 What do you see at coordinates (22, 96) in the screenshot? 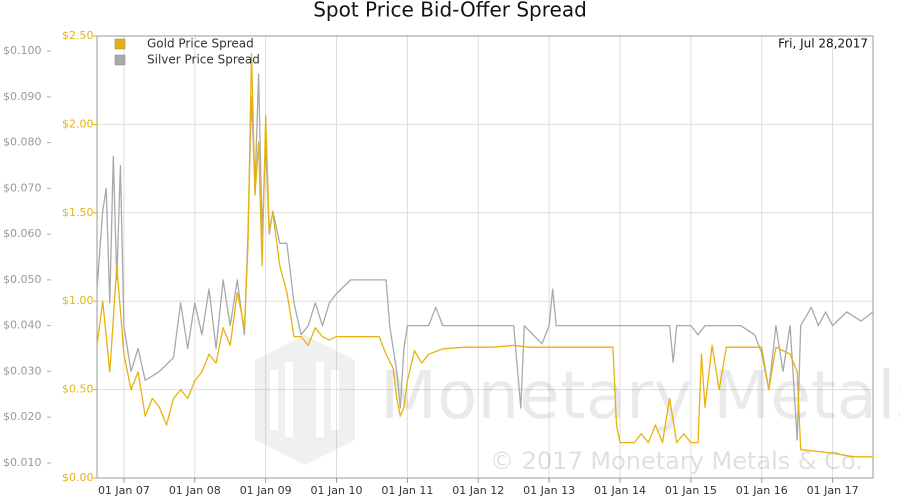
I see `y2-tick-label: $0.090` at bounding box center [22, 96].